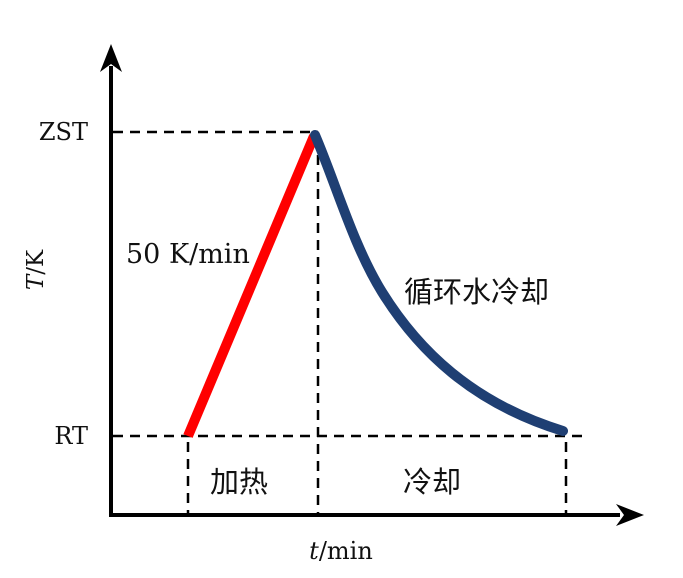 The width and height of the screenshot is (683, 578). Describe the element at coordinates (239, 482) in the screenshot. I see `heating-phase-label: 加热` at that location.